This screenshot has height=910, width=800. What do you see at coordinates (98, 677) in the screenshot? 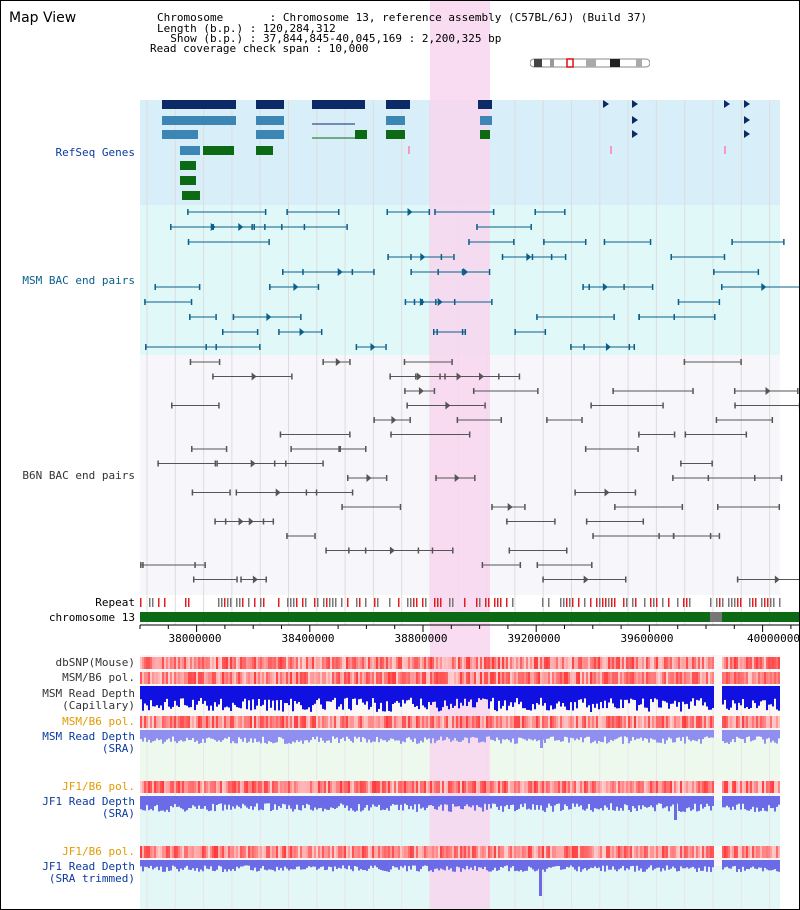
I see `msm-b6-pol-label: MSM/B6 pol.` at bounding box center [98, 677].